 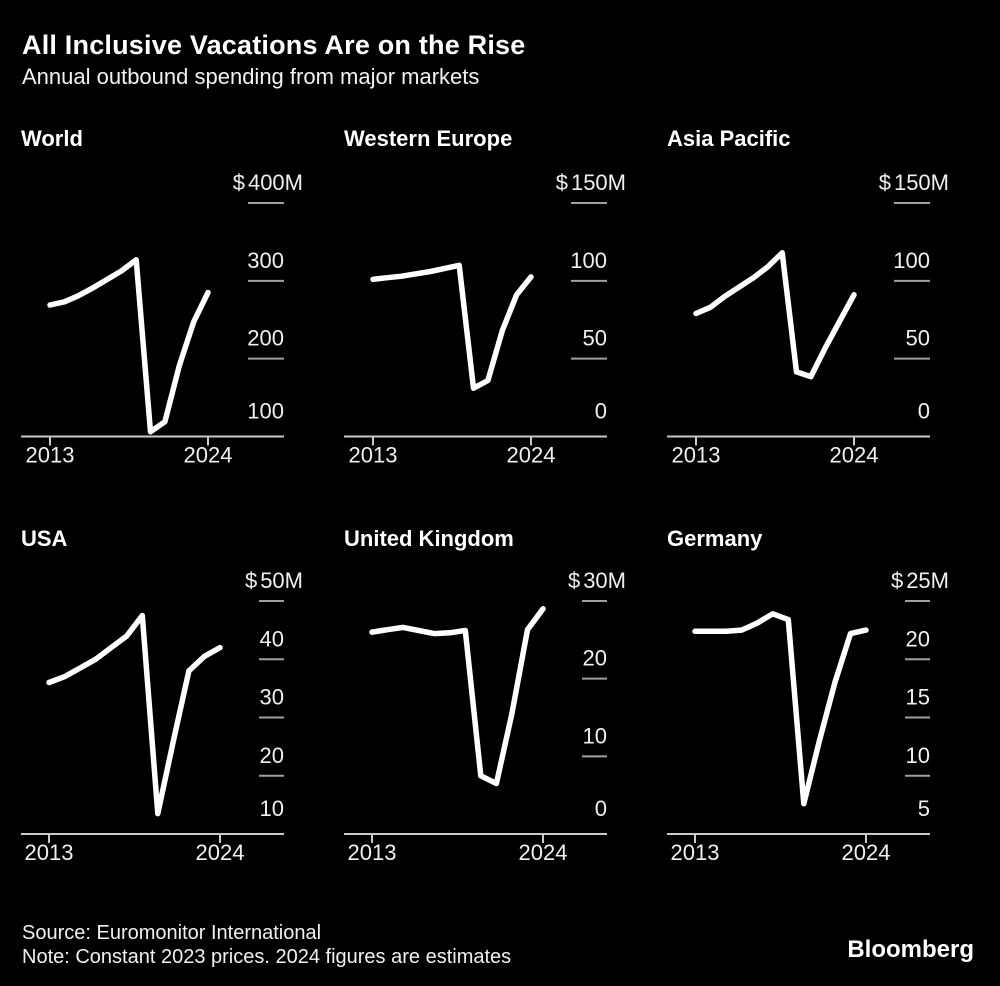 I want to click on data-line-world, so click(x=129, y=346).